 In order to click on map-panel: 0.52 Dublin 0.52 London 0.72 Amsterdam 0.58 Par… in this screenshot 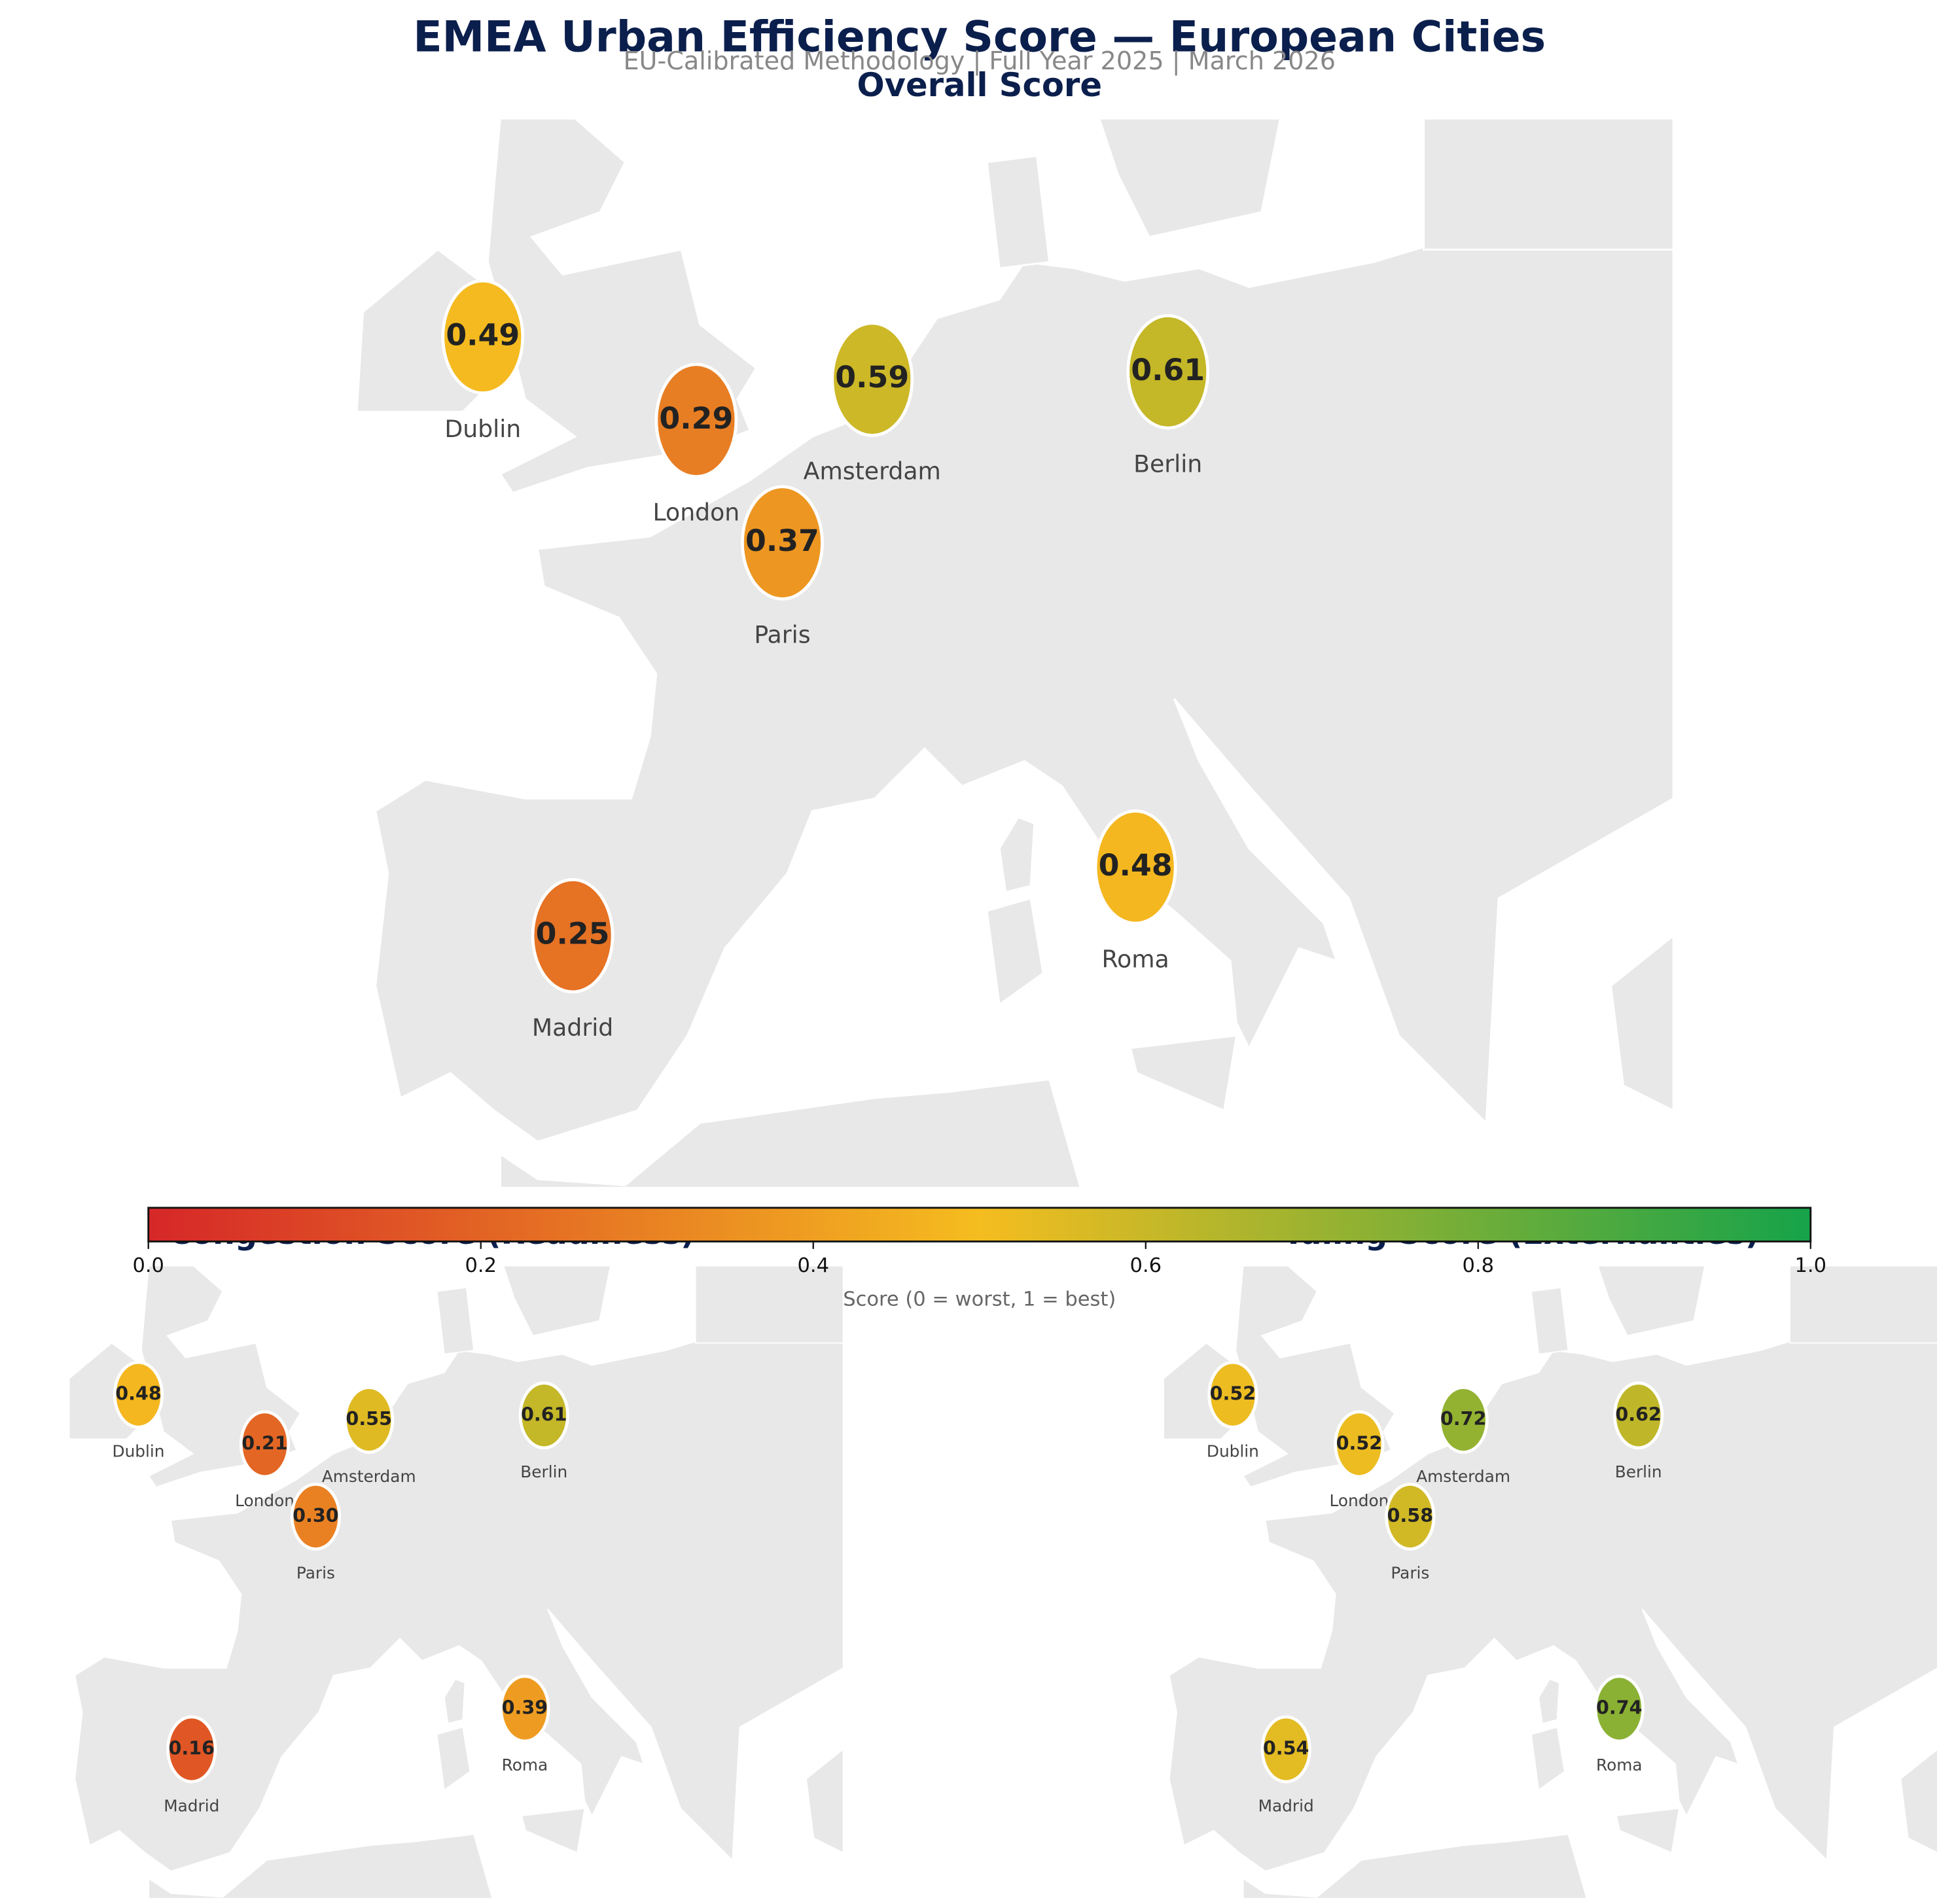, I will do `click(1551, 1582)`.